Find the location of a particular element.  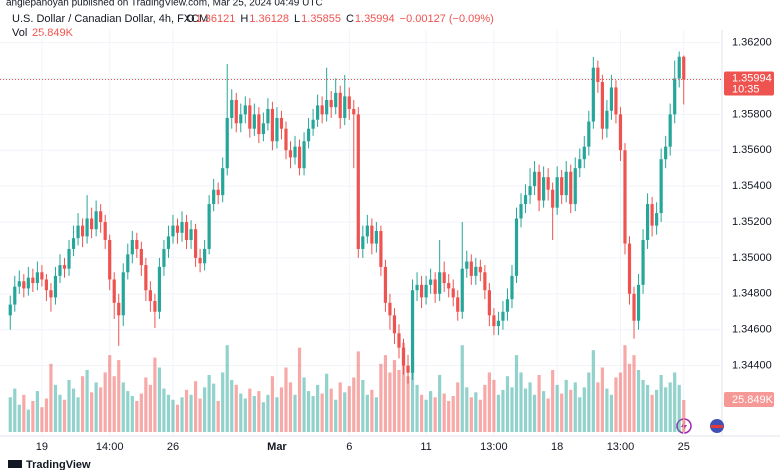

last-price-label: 1.35994 is located at coordinates (752, 78).